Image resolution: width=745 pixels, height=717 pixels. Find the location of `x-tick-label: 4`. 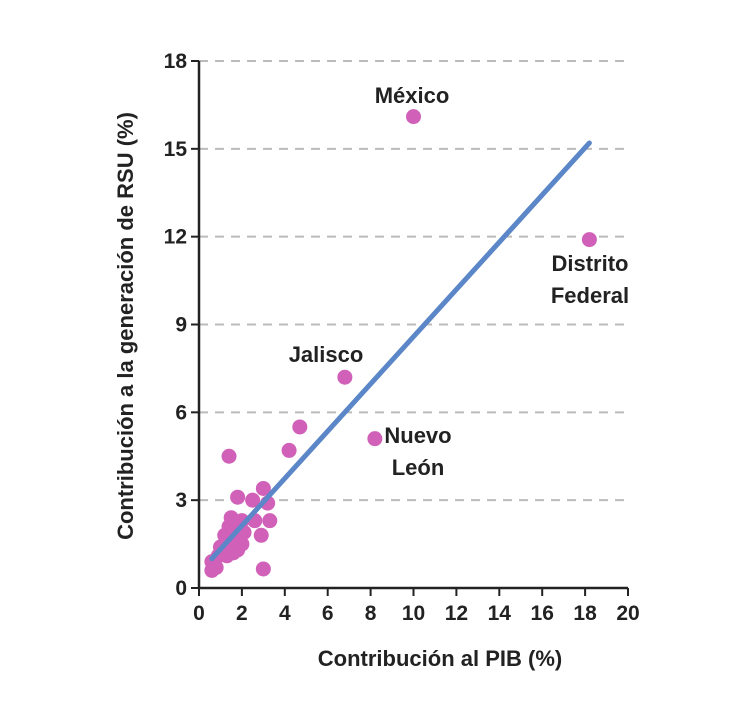

x-tick-label: 4 is located at coordinates (285, 613).